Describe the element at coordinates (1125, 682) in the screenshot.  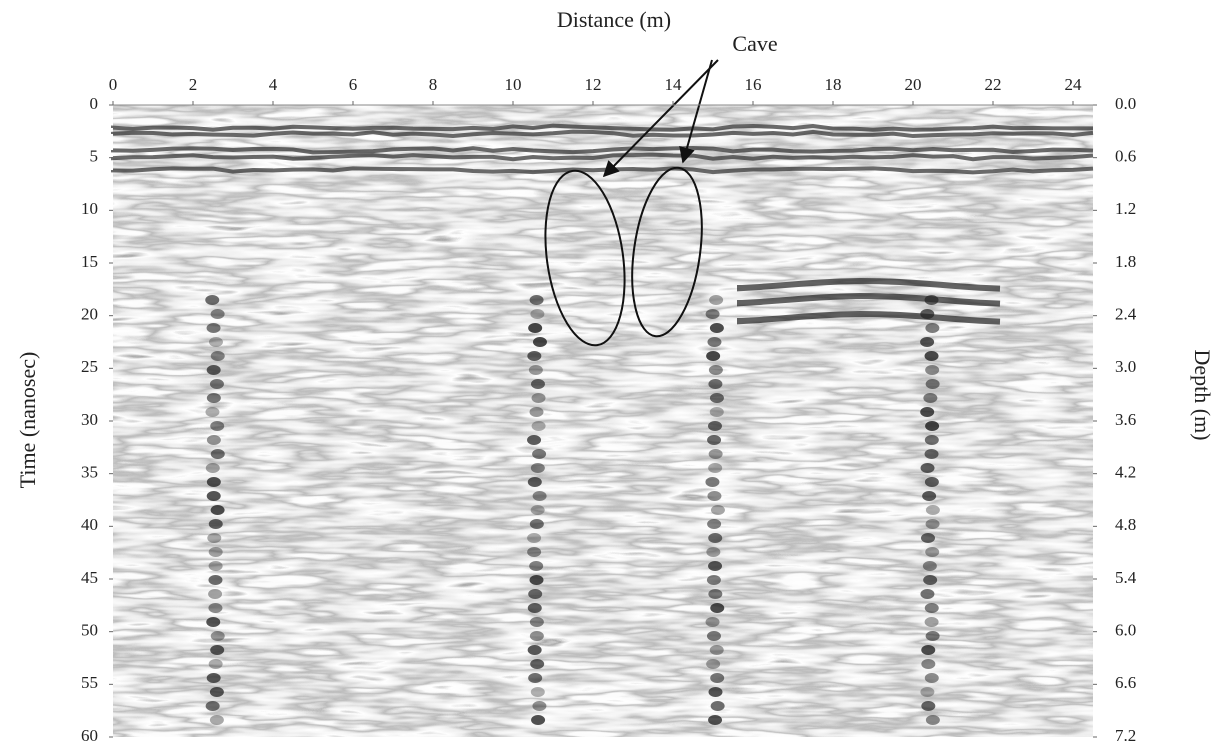
I see `y2-tick-label: 6.6` at that location.